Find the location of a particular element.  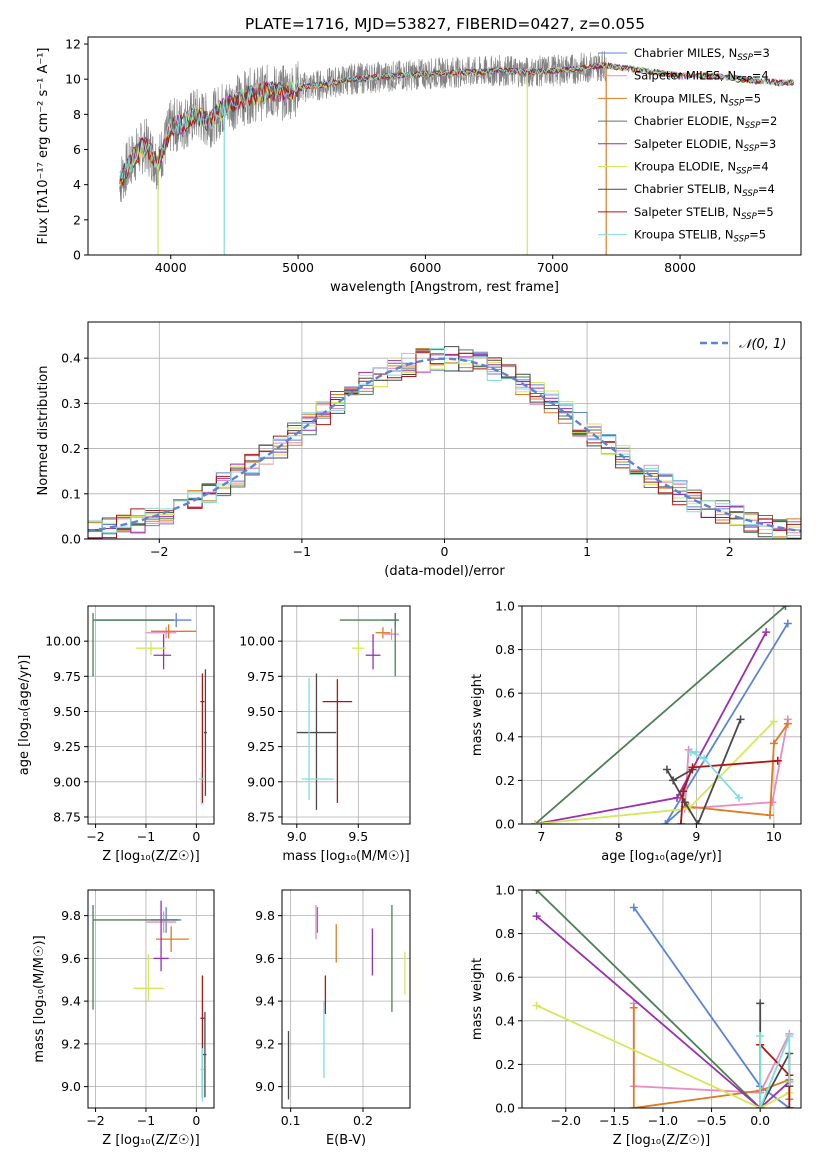

y-tick-label: 9.6 is located at coordinates (265, 958).